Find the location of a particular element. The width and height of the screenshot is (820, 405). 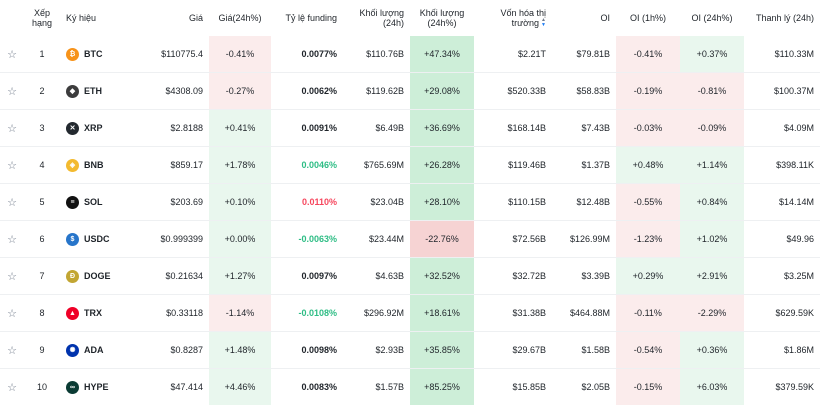

oi-1h-cell: -0.19% is located at coordinates (648, 91).